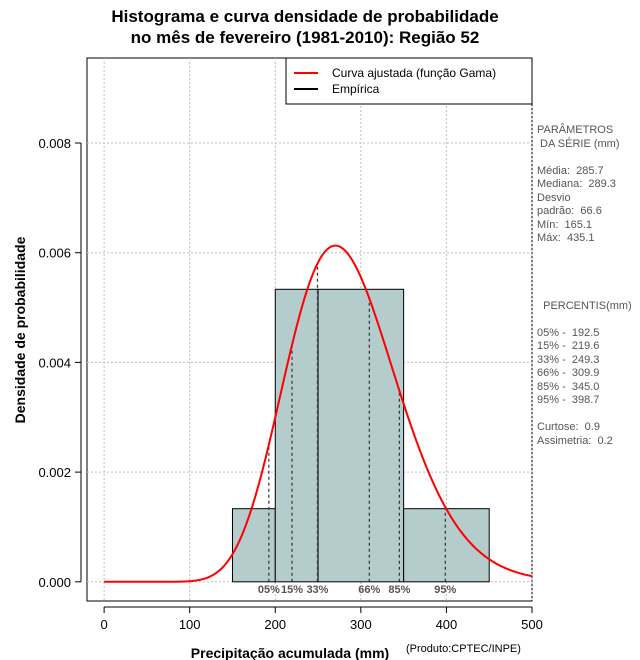  I want to click on stat-mediana: Mediana: 289.3, so click(576, 184).